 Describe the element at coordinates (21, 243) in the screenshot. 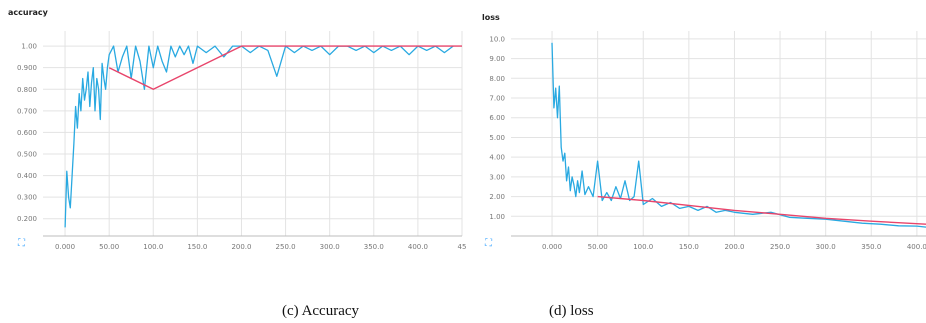

I see `expand-accuracy-icon: ⛶` at that location.